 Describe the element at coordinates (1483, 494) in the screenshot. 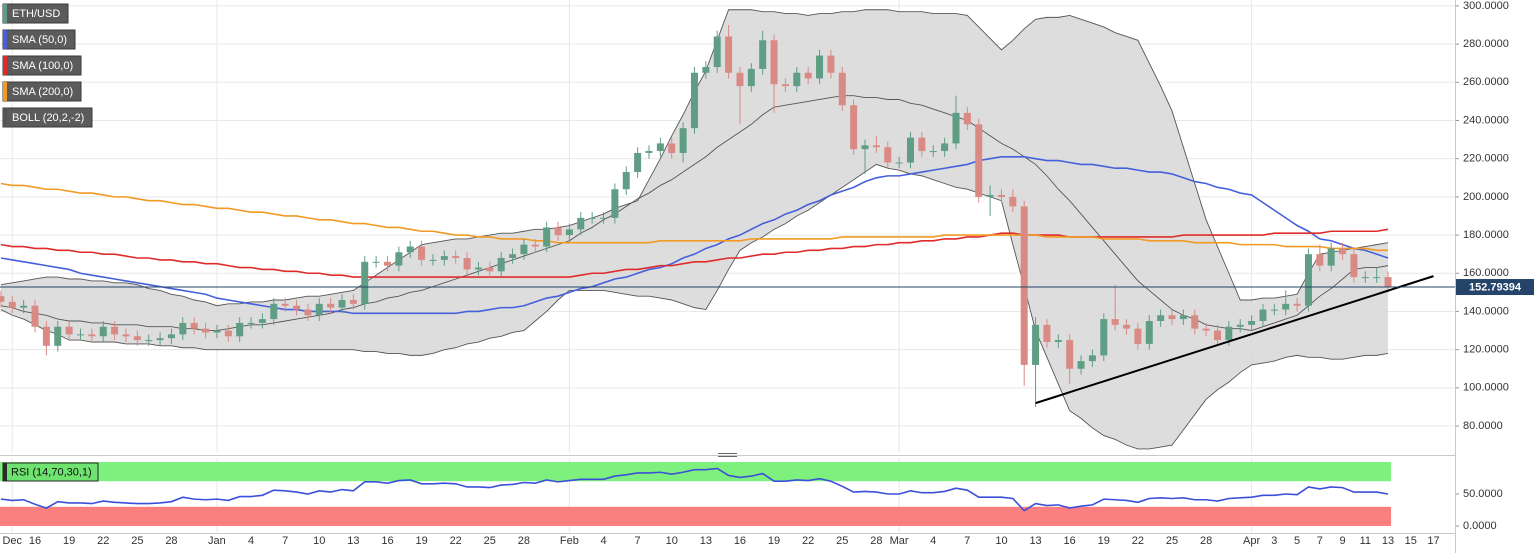

I see `y-tick-label: 50.0000` at that location.